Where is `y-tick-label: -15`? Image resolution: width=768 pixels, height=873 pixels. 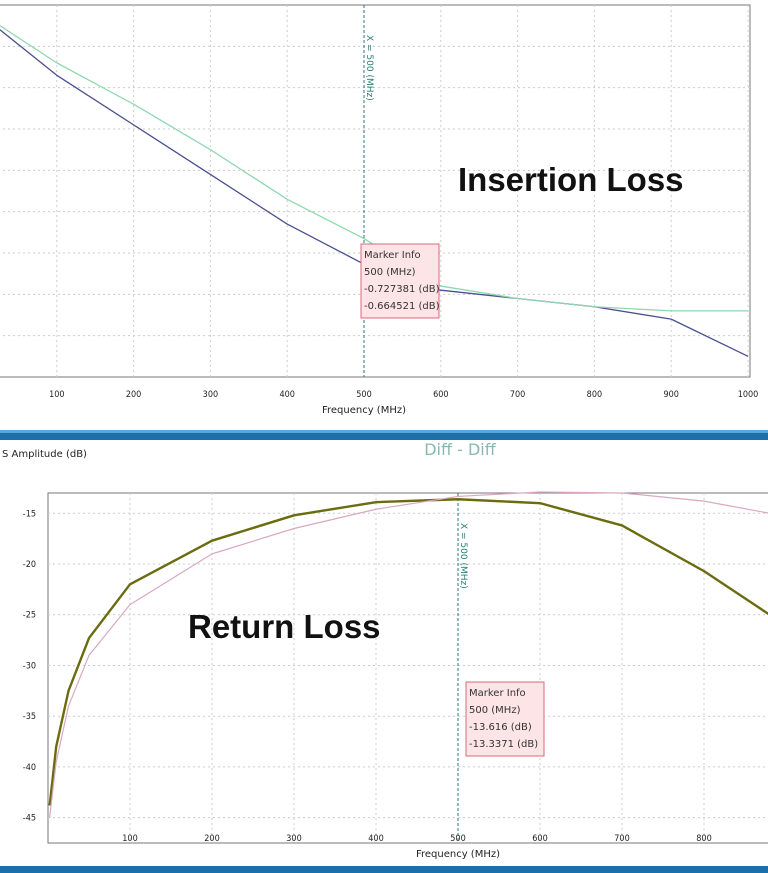 y-tick-label: -15 is located at coordinates (29, 514).